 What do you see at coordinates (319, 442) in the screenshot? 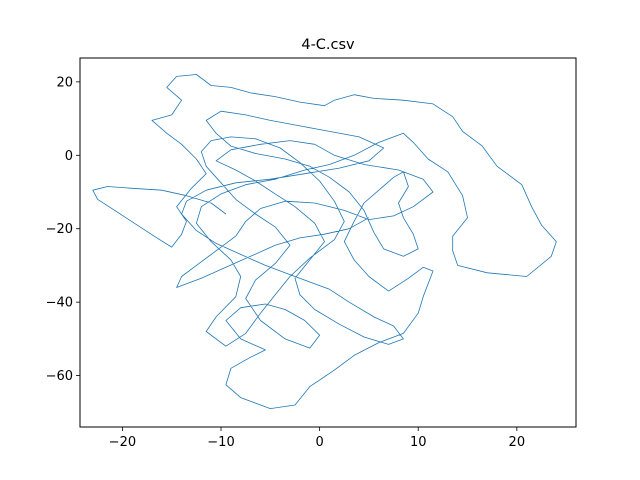
I see `x-tick-label: 0` at bounding box center [319, 442].